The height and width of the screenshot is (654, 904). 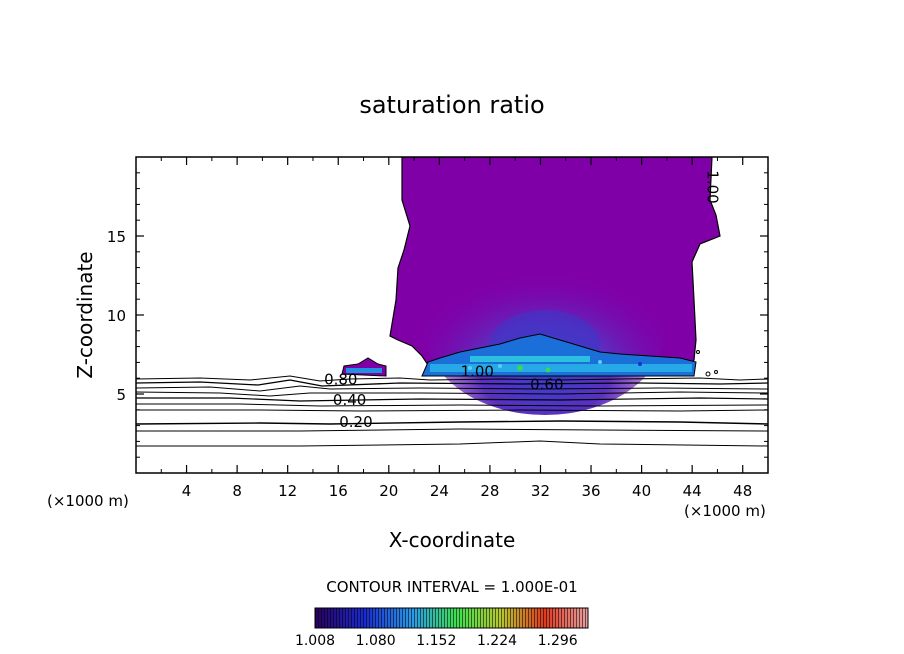 I want to click on colorbar-labels: 1.008 1.080 1.152 1.224 1.296, so click(x=436, y=641).